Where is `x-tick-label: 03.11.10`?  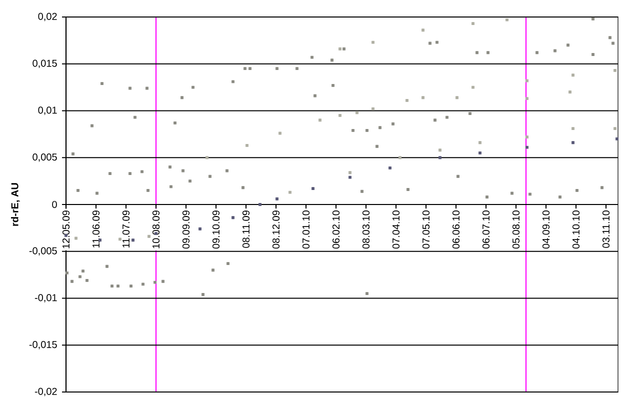 x-tick-label: 03.11.10 is located at coordinates (606, 229).